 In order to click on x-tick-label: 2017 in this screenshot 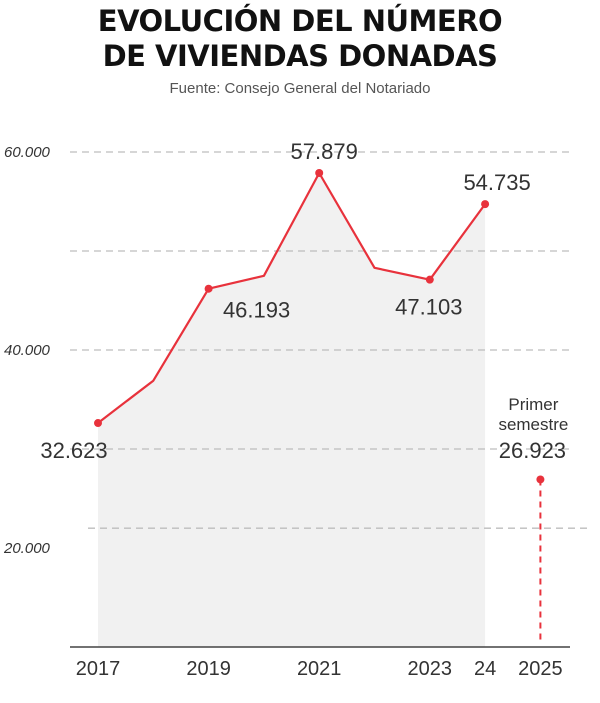, I will do `click(98, 669)`.